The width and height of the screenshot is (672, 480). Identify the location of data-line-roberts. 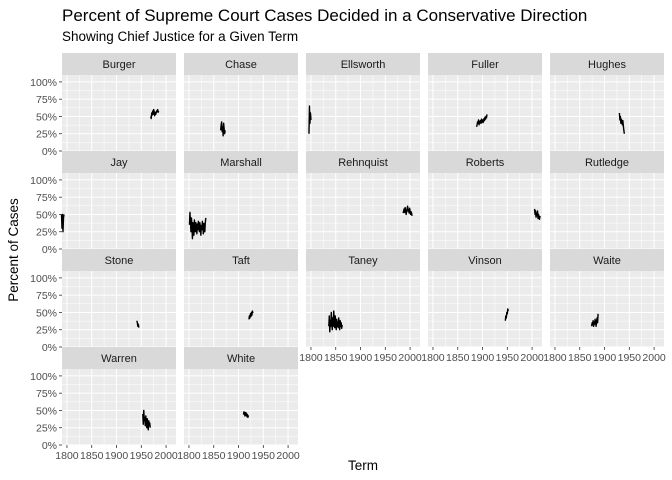
(537, 214).